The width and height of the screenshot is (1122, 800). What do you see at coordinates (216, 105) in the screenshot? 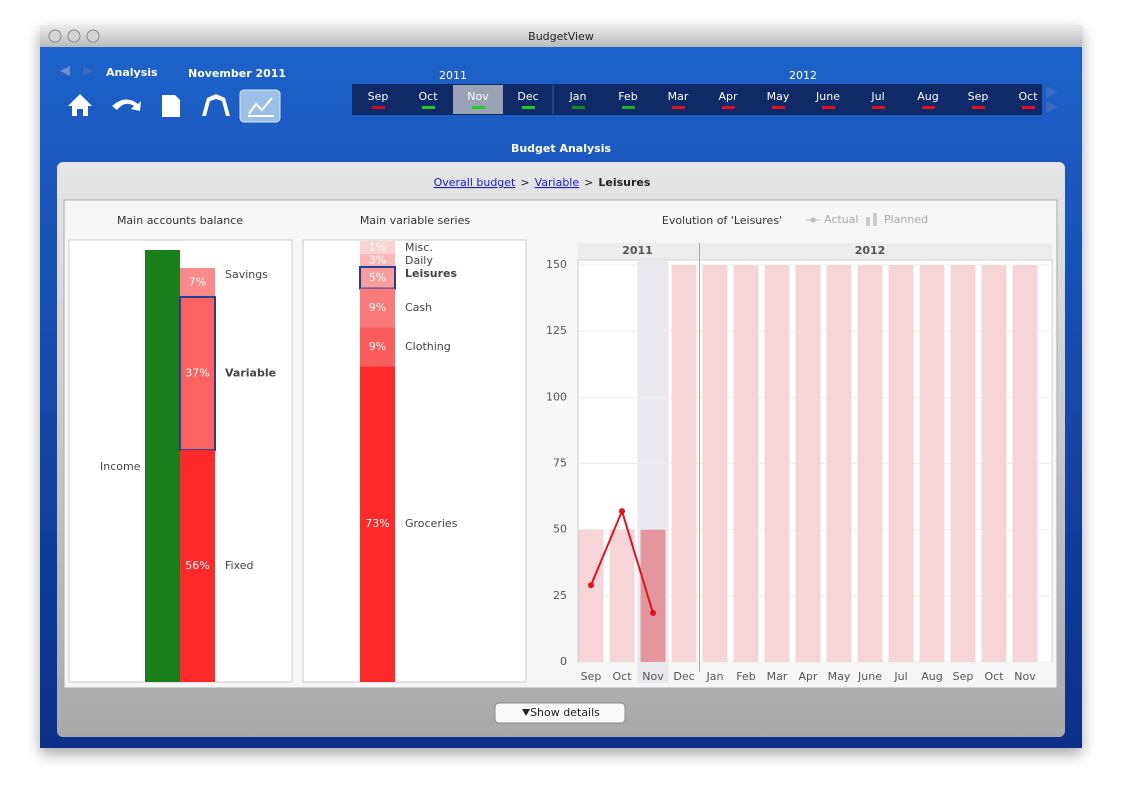
I see `projects-icon` at bounding box center [216, 105].